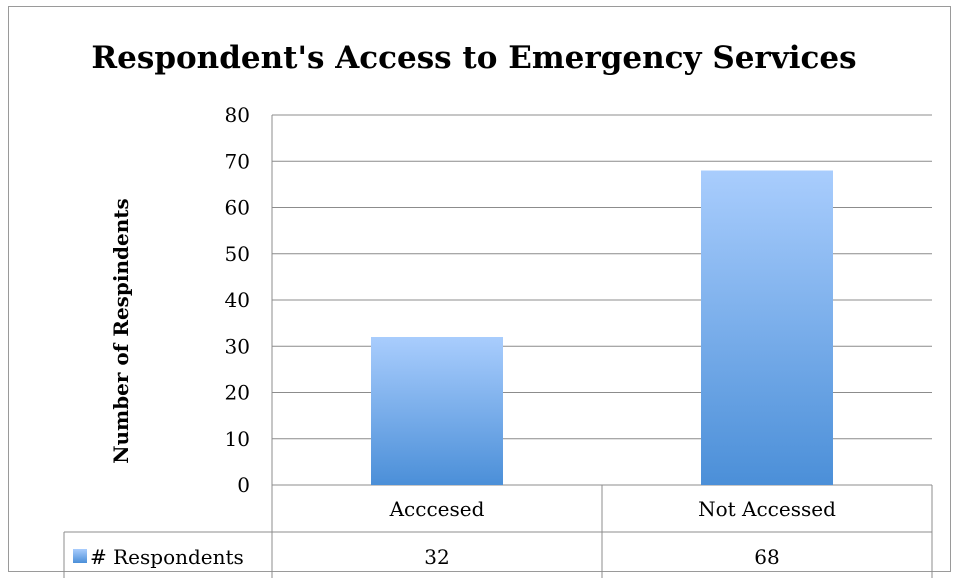 This screenshot has height=578, width=959. Describe the element at coordinates (237, 393) in the screenshot. I see `y-tick-label: 20` at that location.